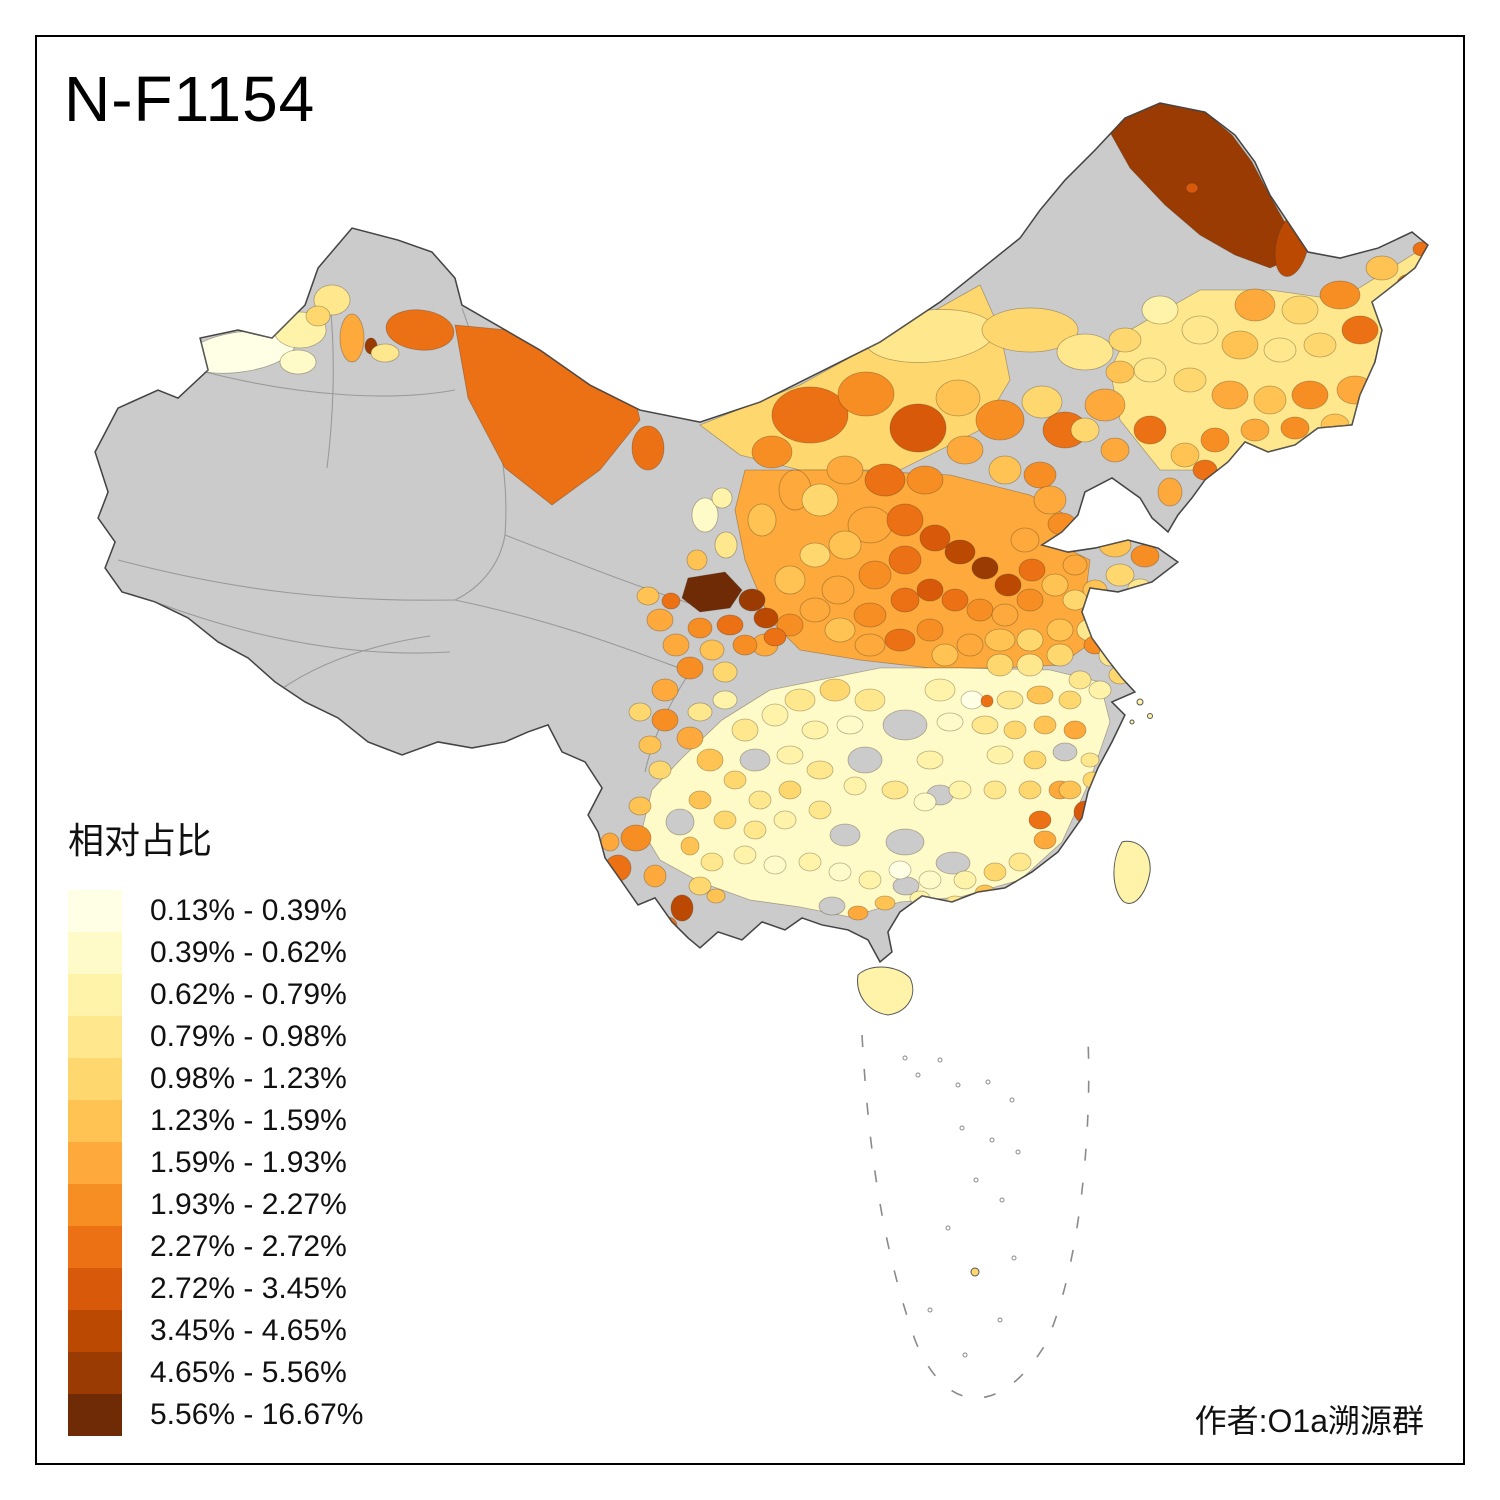 This screenshot has width=1500, height=1500. I want to click on legend-item: 4.65% - 5.56%, so click(215, 1373).